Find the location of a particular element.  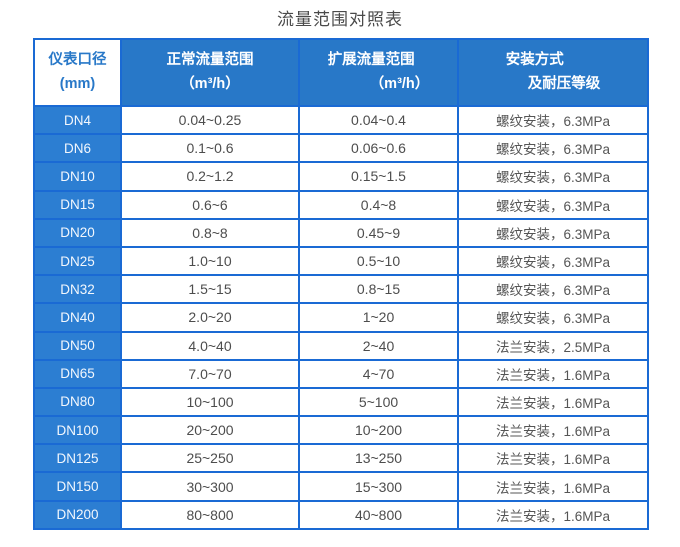

table-row: DN20 0.8~8 0.45~9 螺纹安装，6.3MPa is located at coordinates (341, 232).